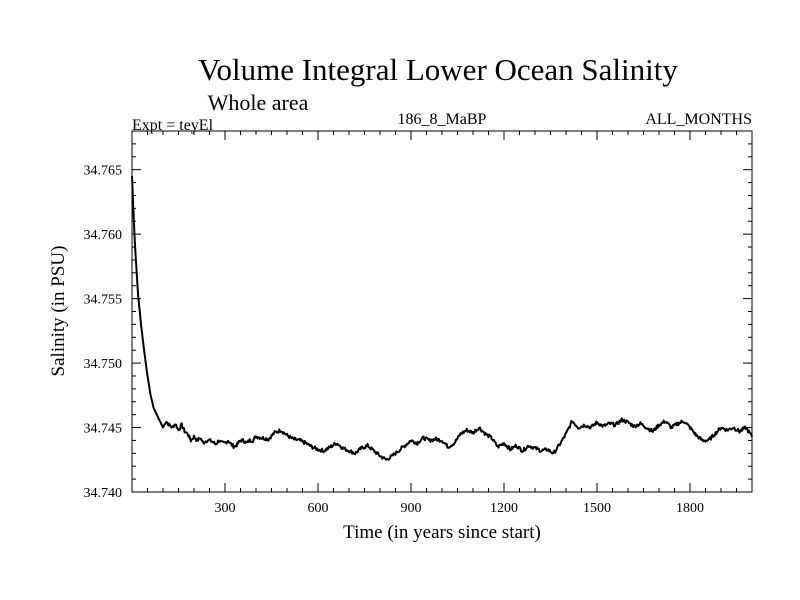 The height and width of the screenshot is (600, 800). What do you see at coordinates (442, 119) in the screenshot?
I see `run-label: 186_8_MaBP` at bounding box center [442, 119].